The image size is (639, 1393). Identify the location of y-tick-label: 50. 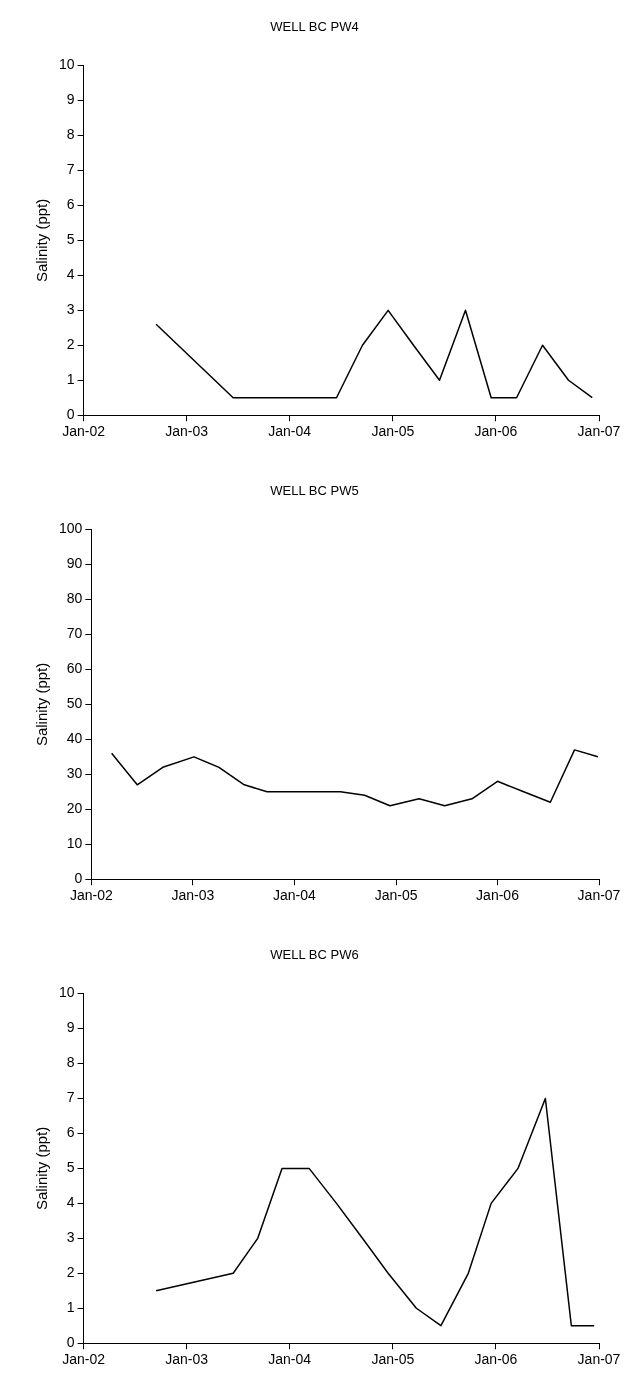
(74, 703).